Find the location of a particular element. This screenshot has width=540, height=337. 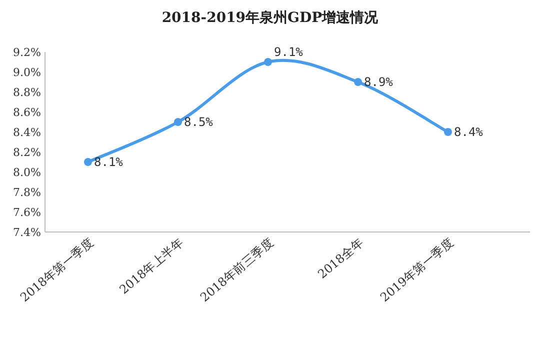

y-tick-label: 7.6% is located at coordinates (27, 212).